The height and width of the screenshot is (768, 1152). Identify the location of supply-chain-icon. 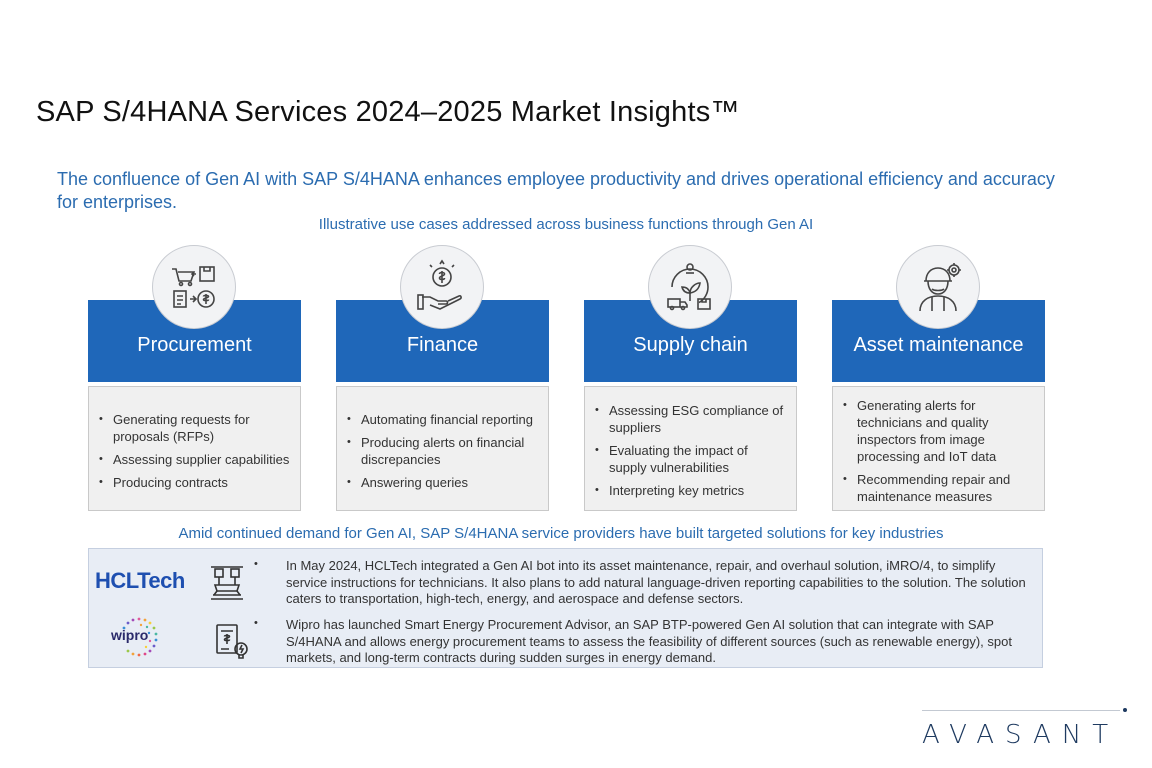
(690, 287).